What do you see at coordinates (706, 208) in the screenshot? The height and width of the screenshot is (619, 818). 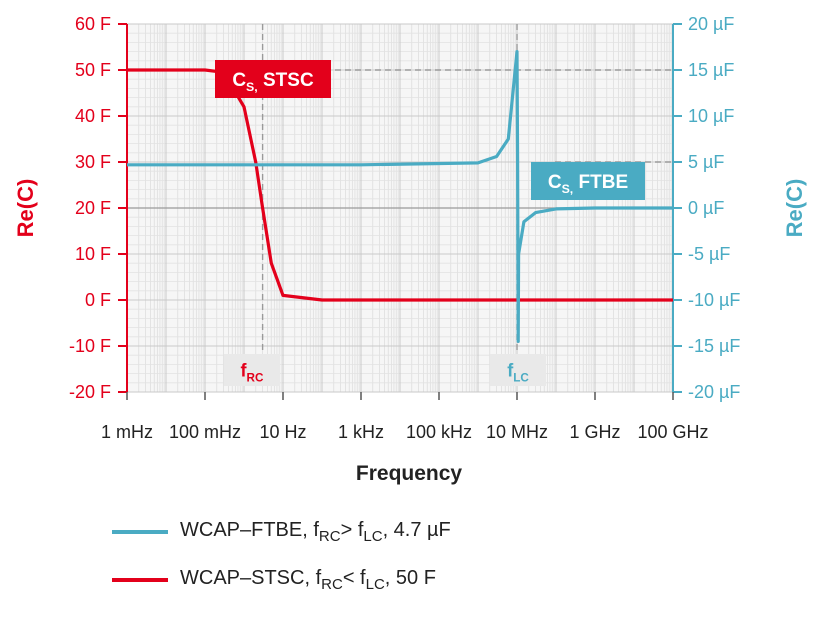 I see `right-tick-label: 0 µF` at bounding box center [706, 208].